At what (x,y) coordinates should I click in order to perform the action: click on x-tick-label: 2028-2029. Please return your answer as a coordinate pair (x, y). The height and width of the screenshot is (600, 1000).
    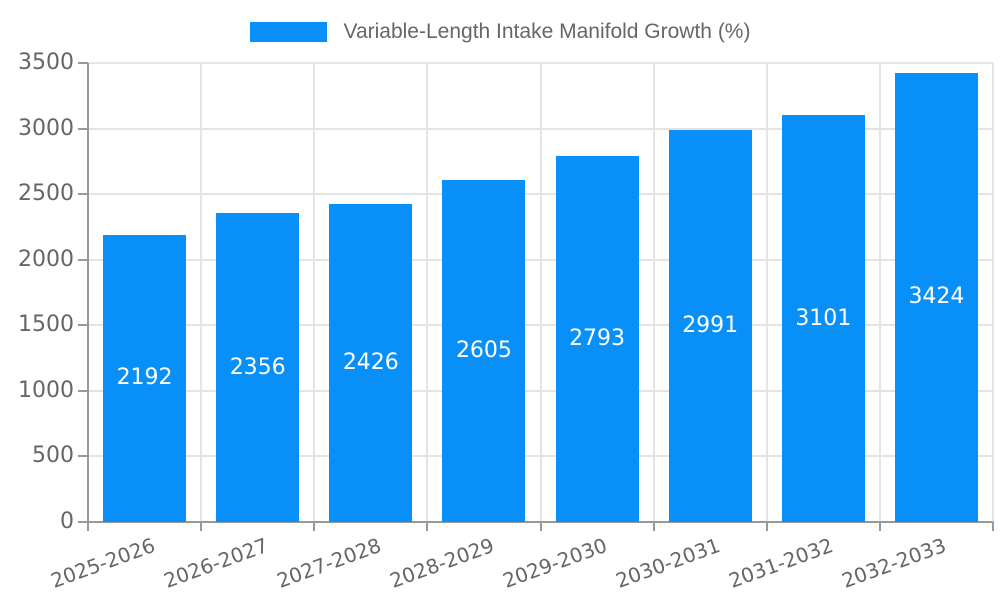
    Looking at the image, I should click on (442, 563).